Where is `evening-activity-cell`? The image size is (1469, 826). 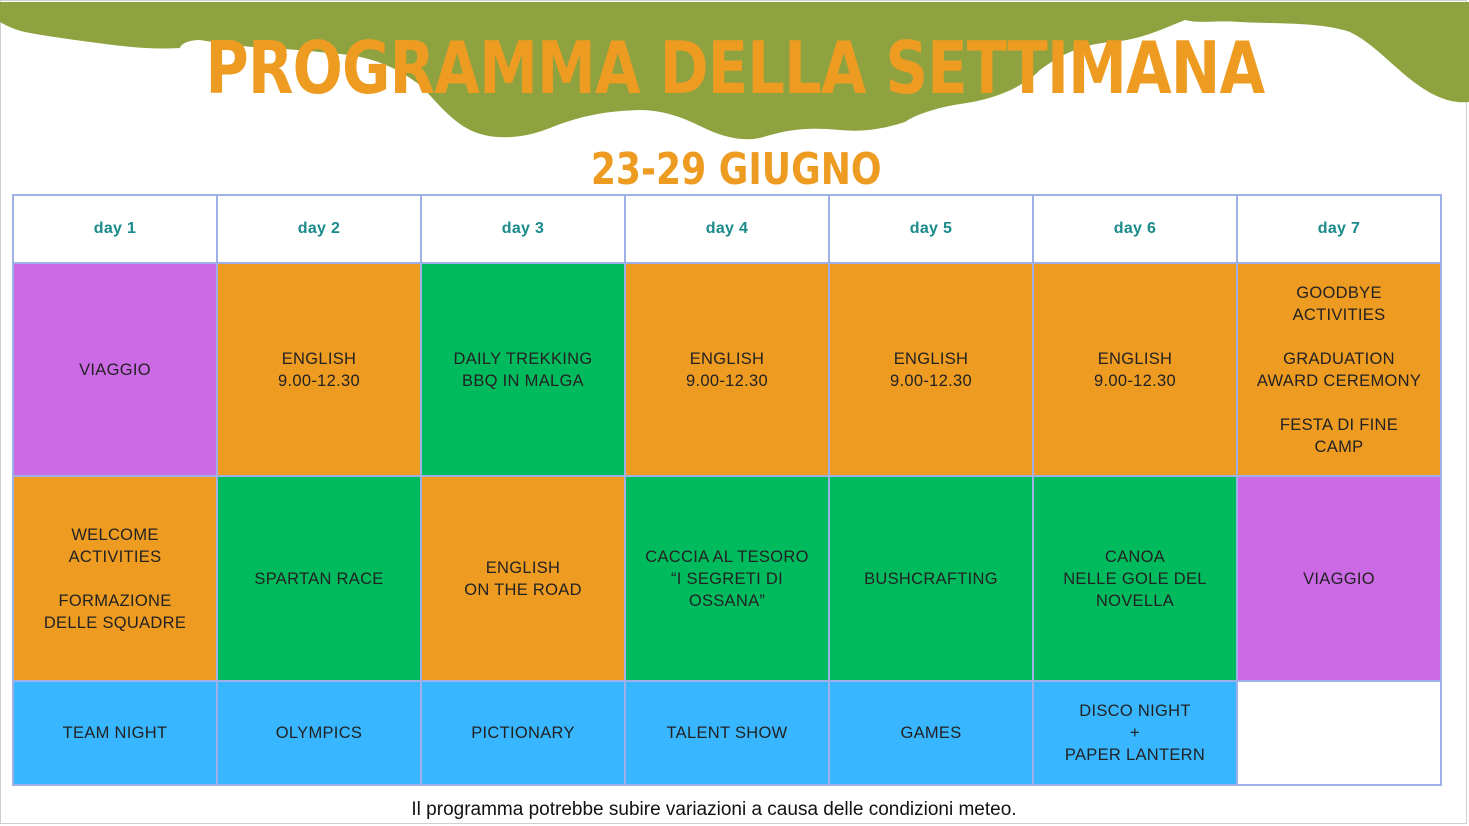
evening-activity-cell is located at coordinates (1339, 733).